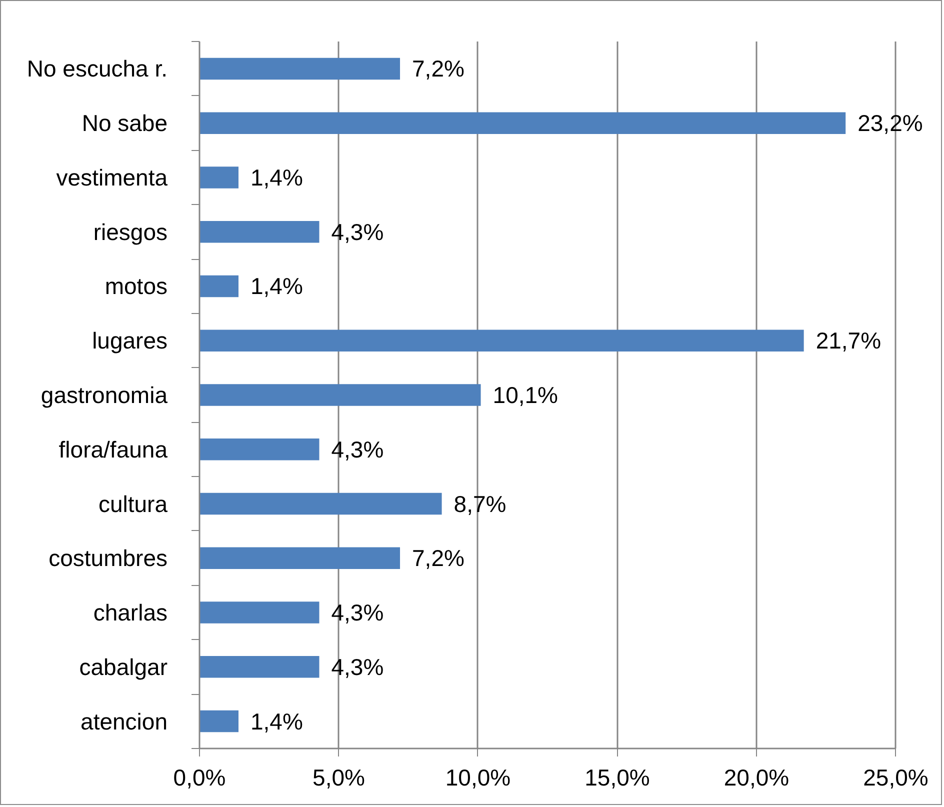  Describe the element at coordinates (104, 395) in the screenshot. I see `y-tick-label: gastronomia` at that location.